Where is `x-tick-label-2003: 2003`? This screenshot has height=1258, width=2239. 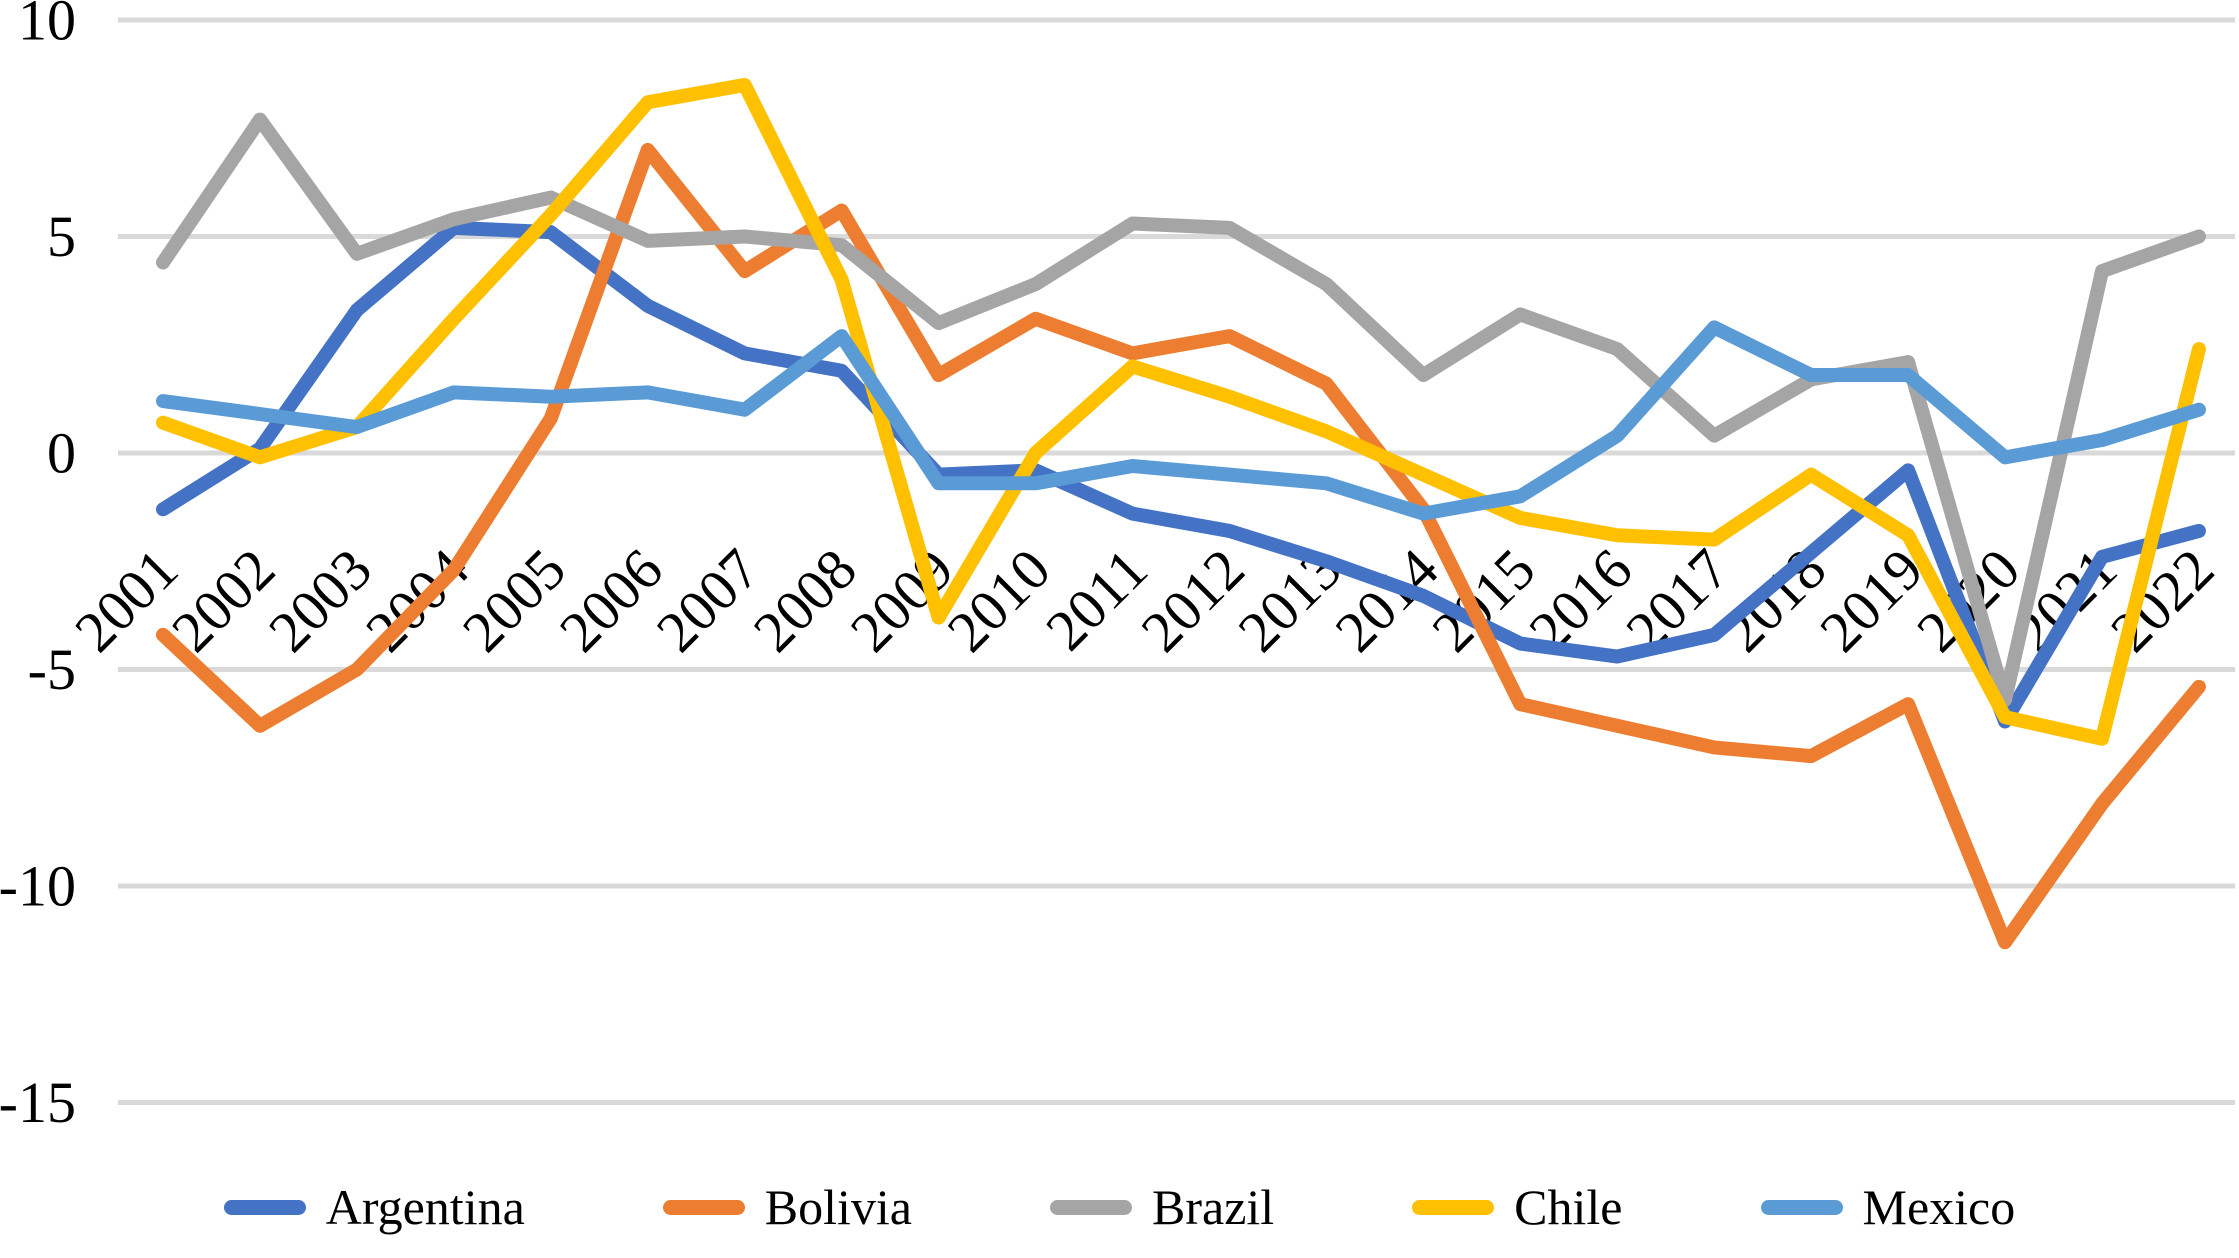
x-tick-label-2003: 2003 is located at coordinates (320, 600).